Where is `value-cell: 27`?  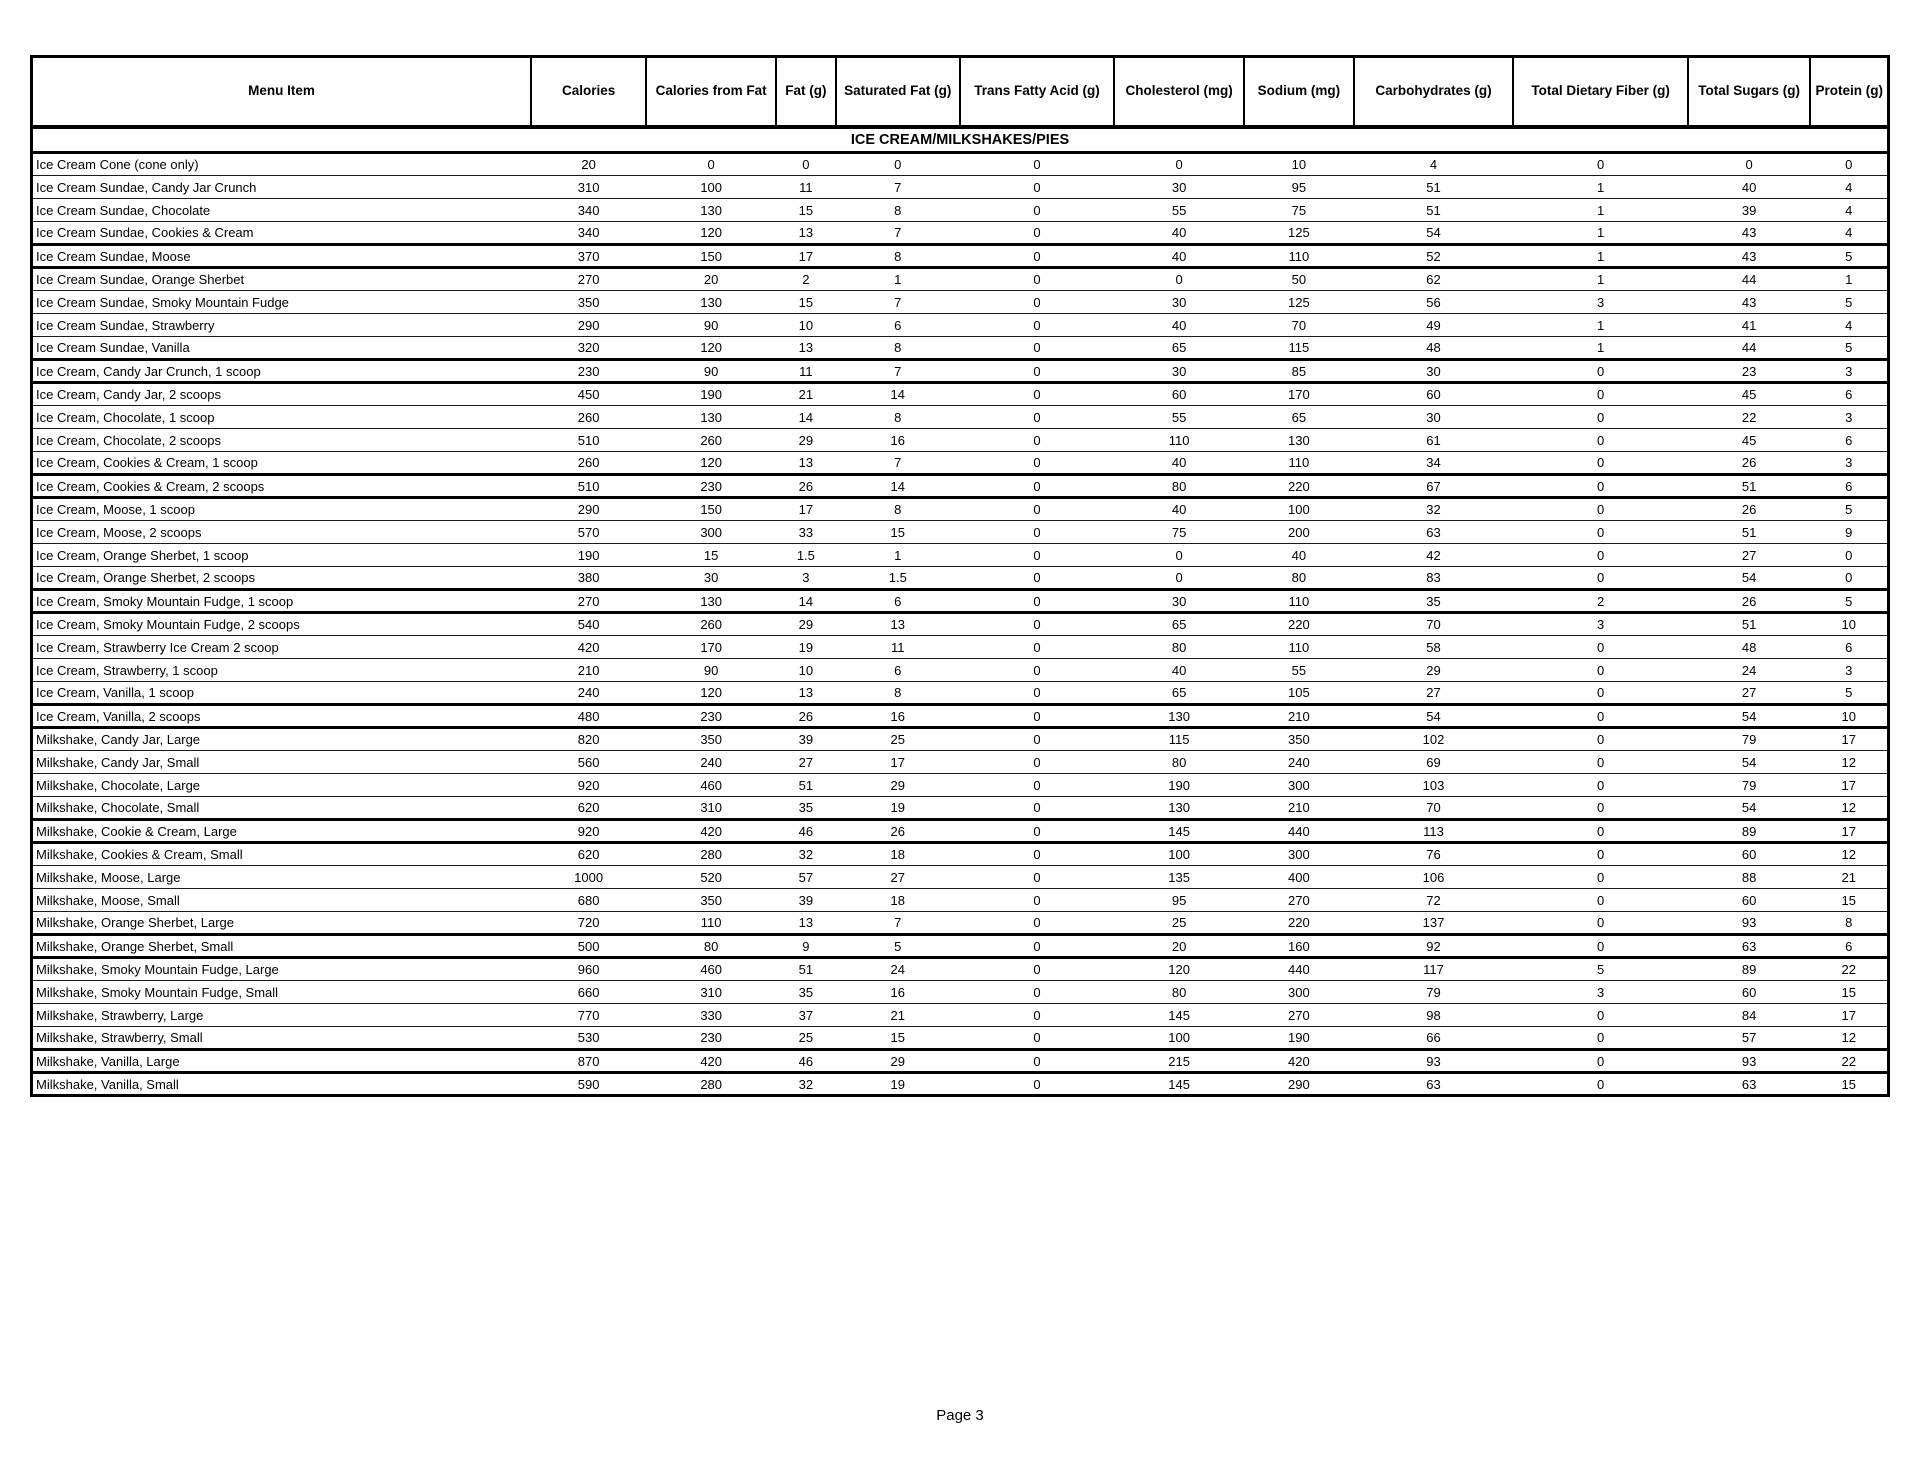 value-cell: 27 is located at coordinates (806, 762).